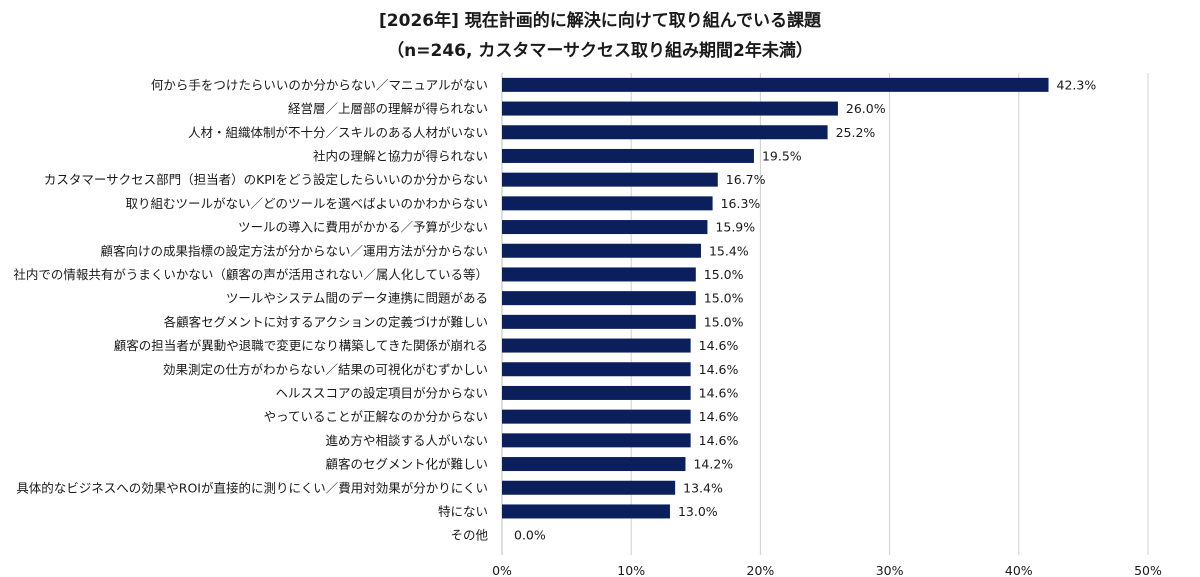  Describe the element at coordinates (600, 21) in the screenshot. I see `chart-title: [2026年] 現在計画的に解決に向けて取り組んでいる課題` at that location.